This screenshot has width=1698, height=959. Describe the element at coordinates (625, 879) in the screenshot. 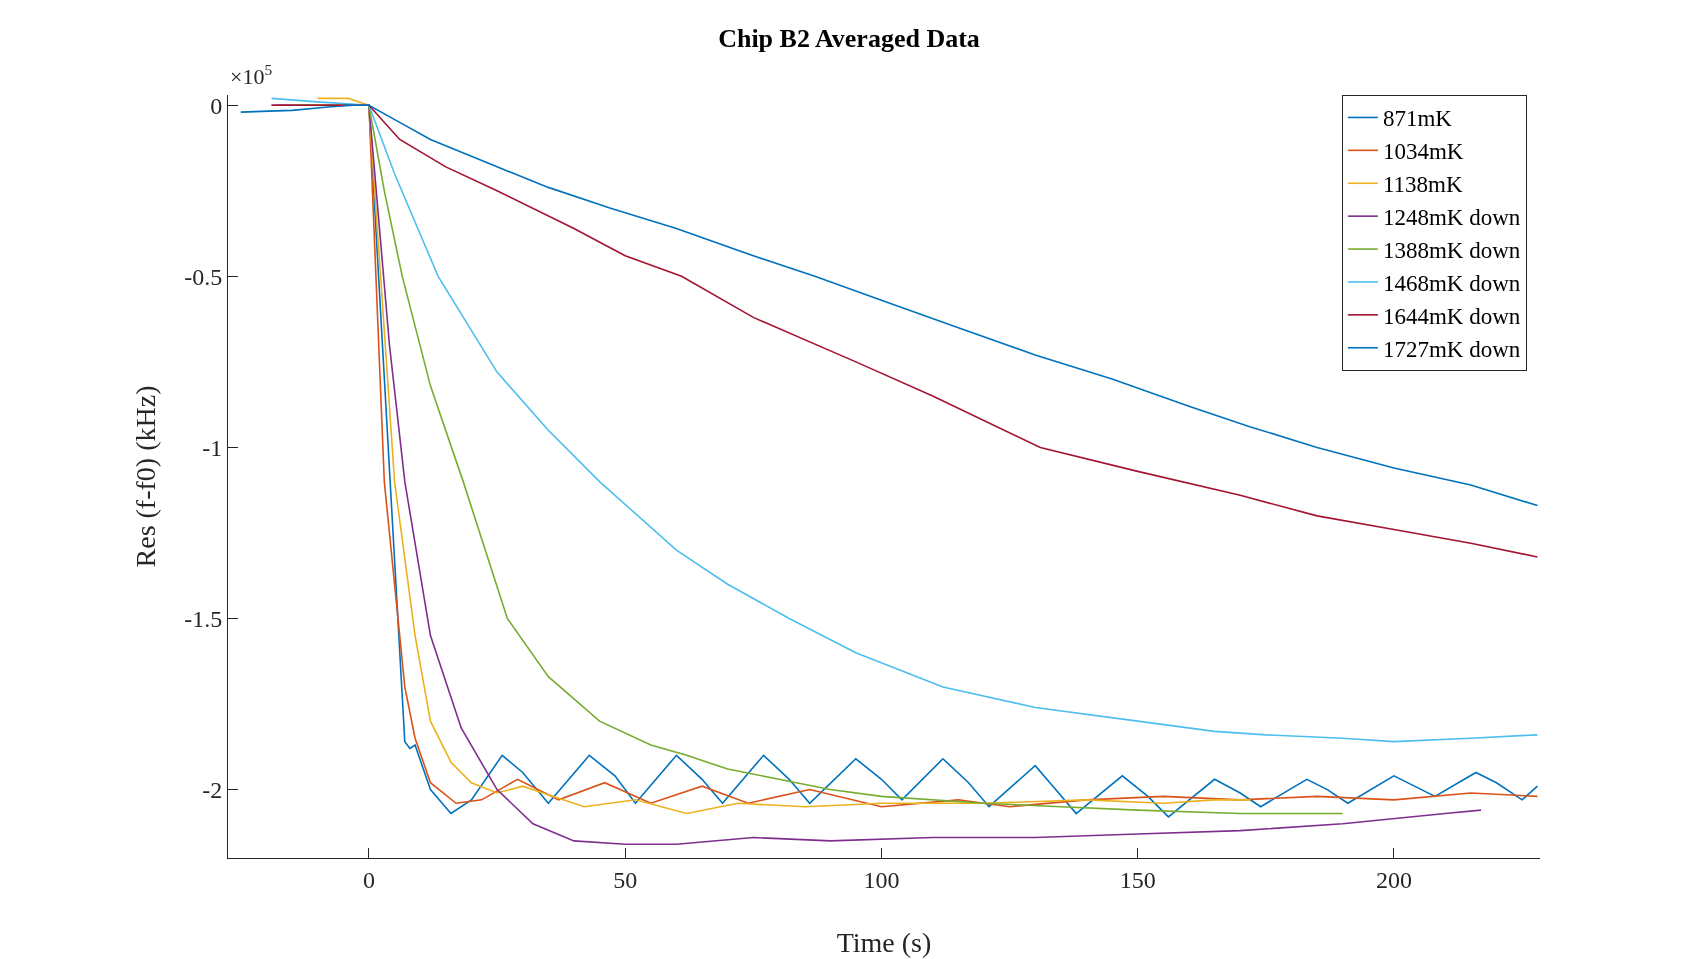

I see `x-tick-label: 50` at that location.